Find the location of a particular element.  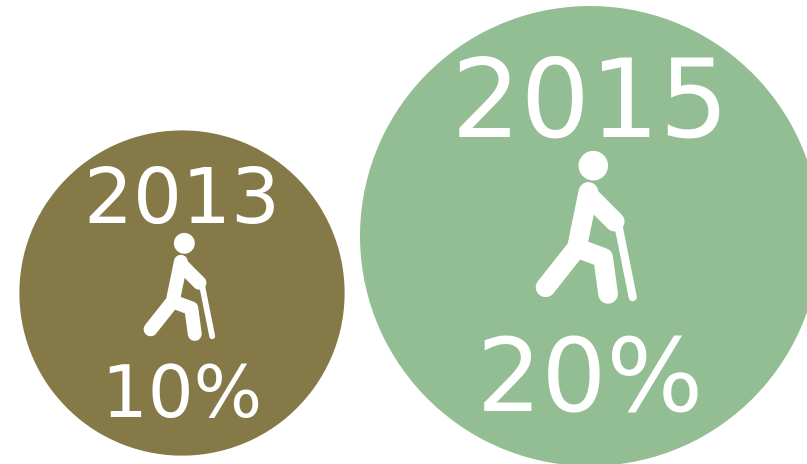

year-label: 2015 is located at coordinates (589, 99).